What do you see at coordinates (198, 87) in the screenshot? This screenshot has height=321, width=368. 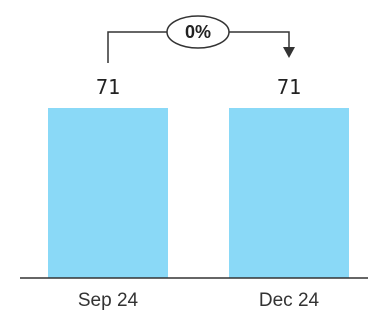 I see `value-labels-group: 71 71` at bounding box center [198, 87].